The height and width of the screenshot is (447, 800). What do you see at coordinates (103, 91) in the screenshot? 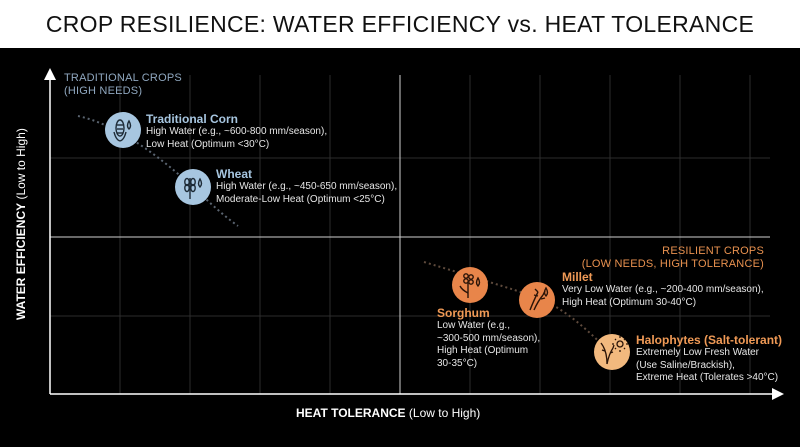
I see `quadrant-label-traditional-line2: (HIGH NEEDS)` at bounding box center [103, 91].